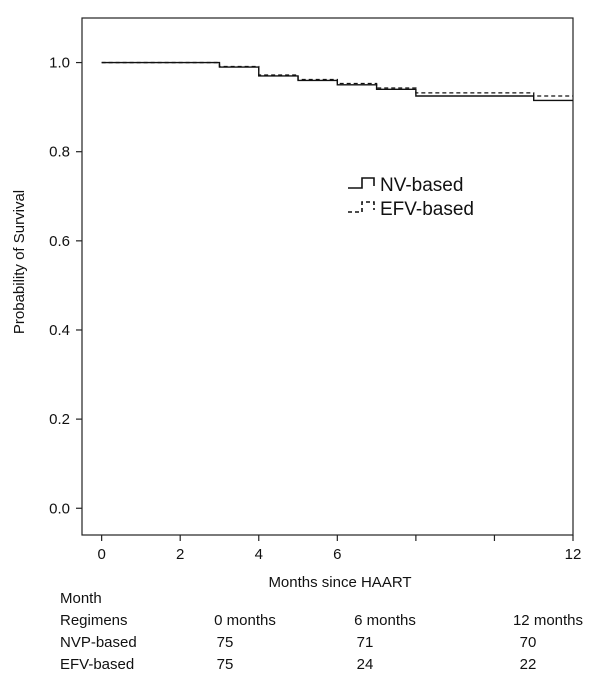 Image resolution: width=600 pixels, height=692 pixels. Describe the element at coordinates (94, 620) in the screenshot. I see `risk-table-row-header: Regimens` at that location.